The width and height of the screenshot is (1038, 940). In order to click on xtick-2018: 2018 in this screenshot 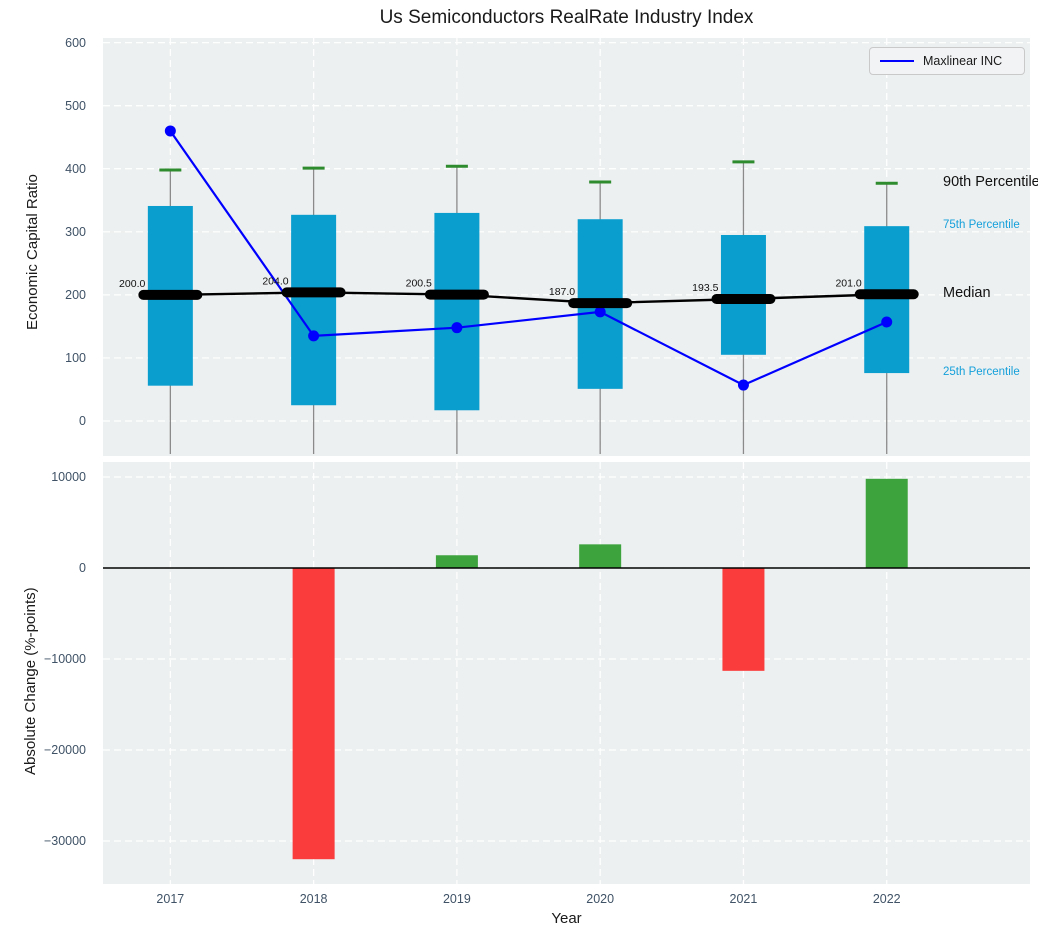, I will do `click(313, 899)`.